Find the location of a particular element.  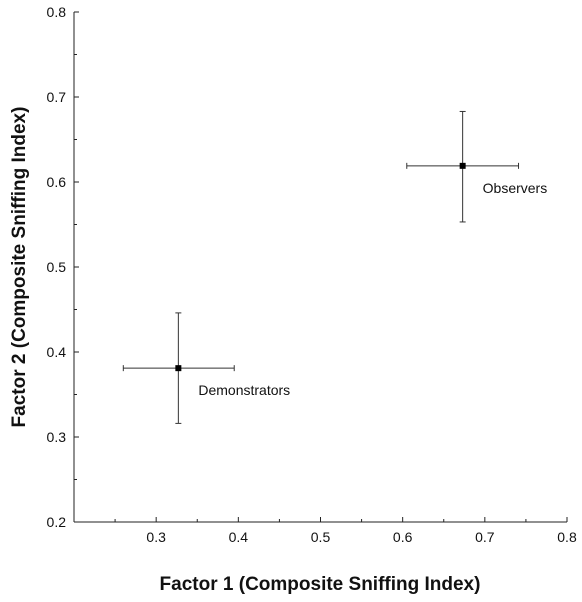

data-point-group: Demonstrators is located at coordinates (206, 368).